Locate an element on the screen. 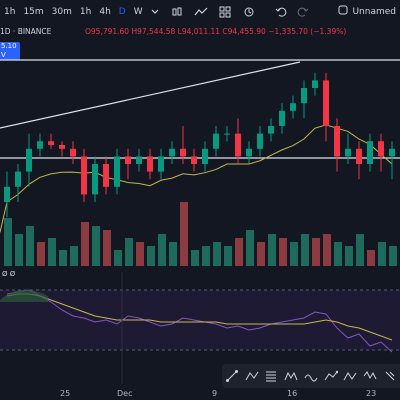 This screenshot has width=400, height=400. tf-4h: 4h is located at coordinates (105, 12).